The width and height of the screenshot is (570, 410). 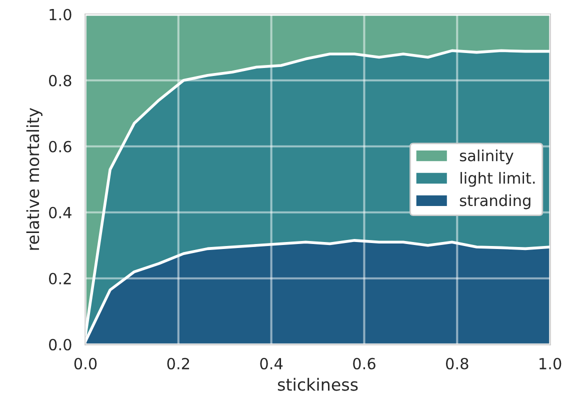 I want to click on y-tick-label: 1.0, so click(x=61, y=14).